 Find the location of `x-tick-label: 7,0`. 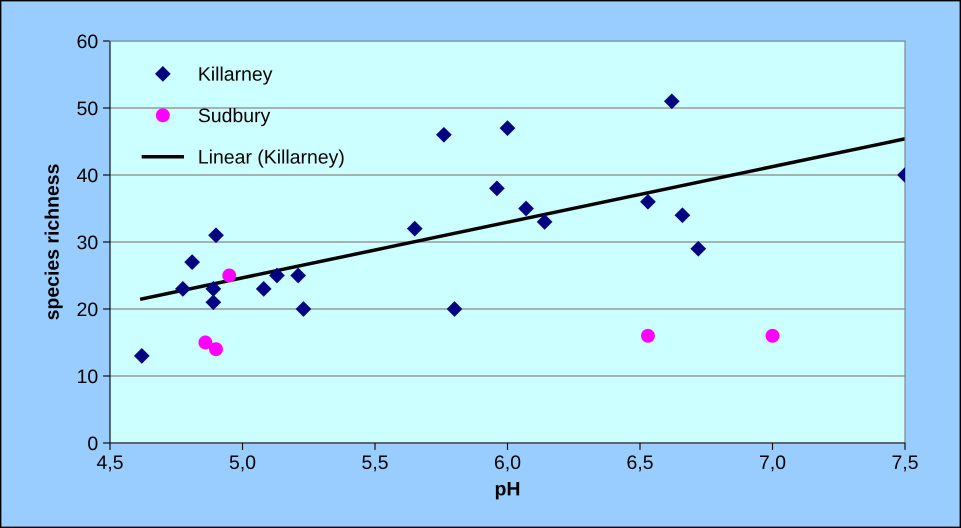

x-tick-label: 7,0 is located at coordinates (773, 463).